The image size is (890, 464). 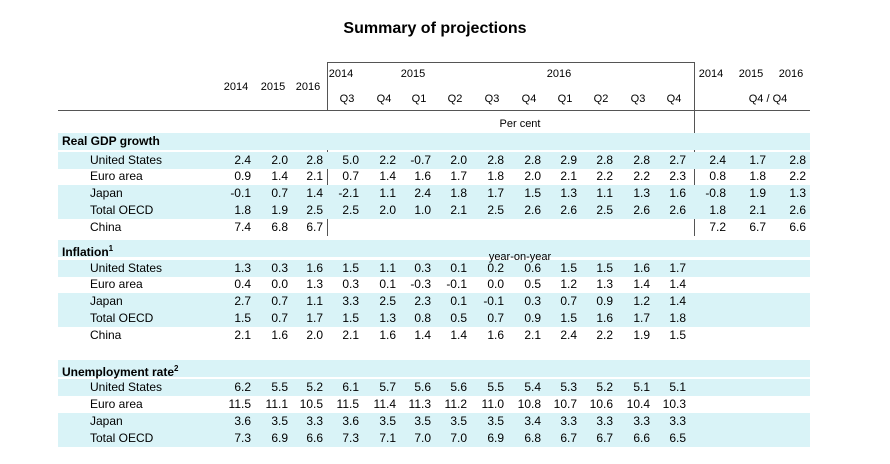 What do you see at coordinates (314, 387) in the screenshot?
I see `annual-value: 5.2` at bounding box center [314, 387].